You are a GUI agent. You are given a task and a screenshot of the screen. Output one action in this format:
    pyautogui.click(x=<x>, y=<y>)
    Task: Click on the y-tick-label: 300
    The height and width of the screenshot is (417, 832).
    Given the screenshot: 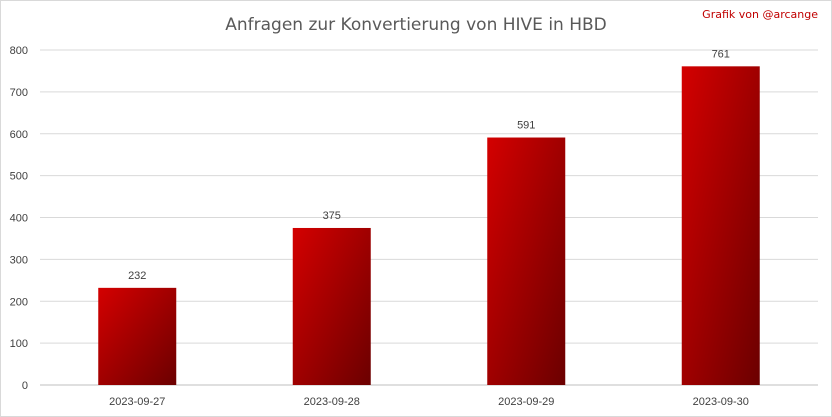 What is the action you would take?
    pyautogui.click(x=19, y=260)
    